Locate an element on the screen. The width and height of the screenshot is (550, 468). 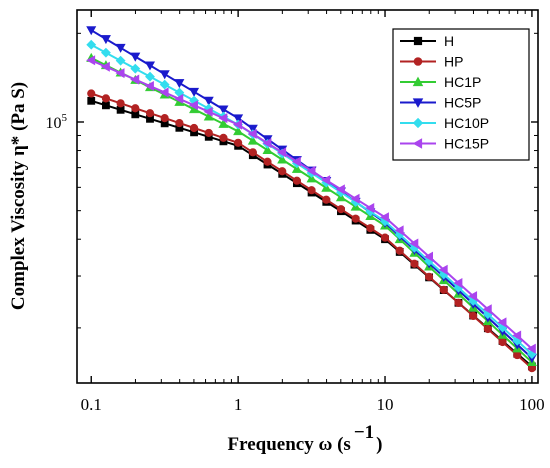
legend: H HP HC1P HC5P HC10P HC15P is located at coordinates (461, 94).